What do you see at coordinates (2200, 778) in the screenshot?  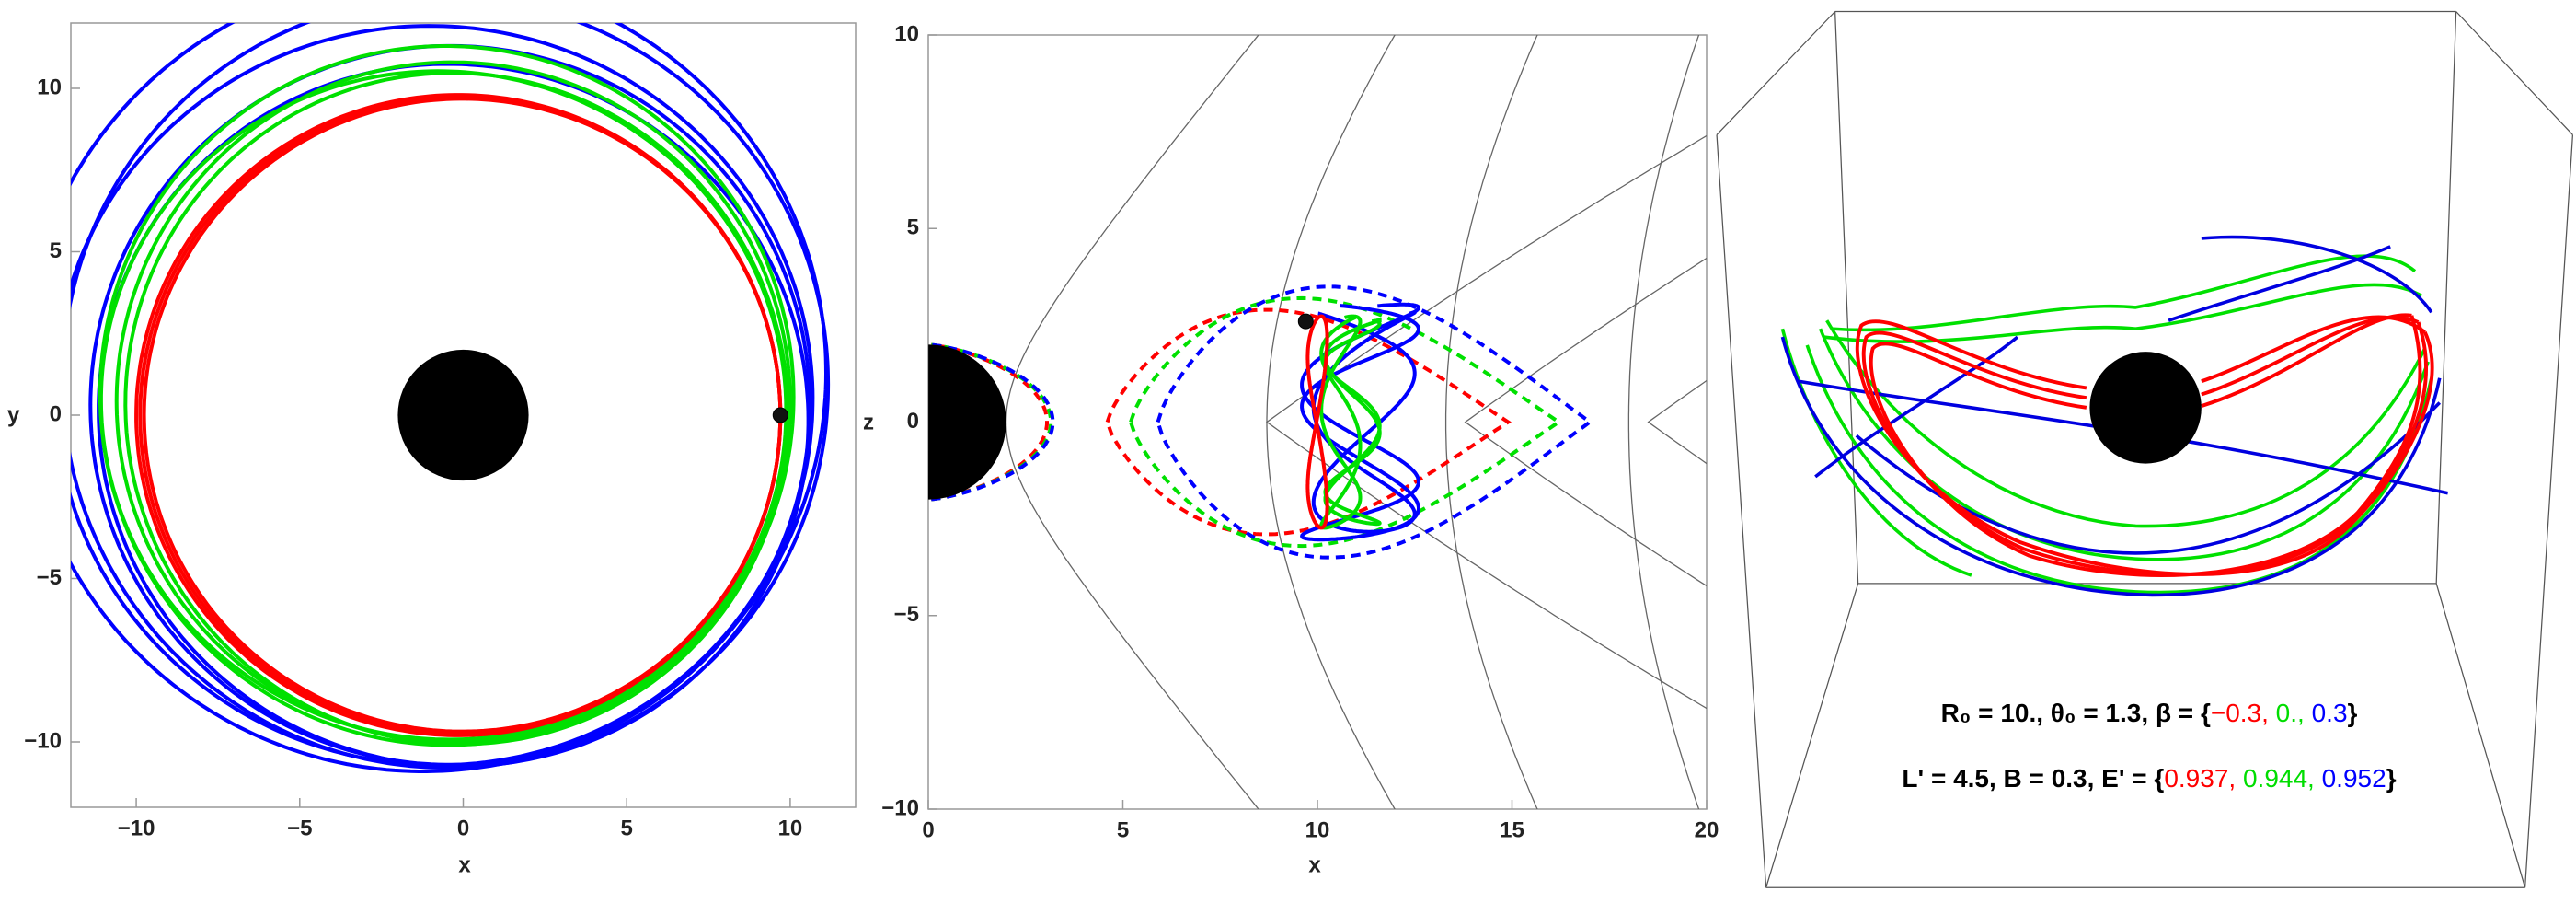 I see `annotation-part: 0.937,` at bounding box center [2200, 778].